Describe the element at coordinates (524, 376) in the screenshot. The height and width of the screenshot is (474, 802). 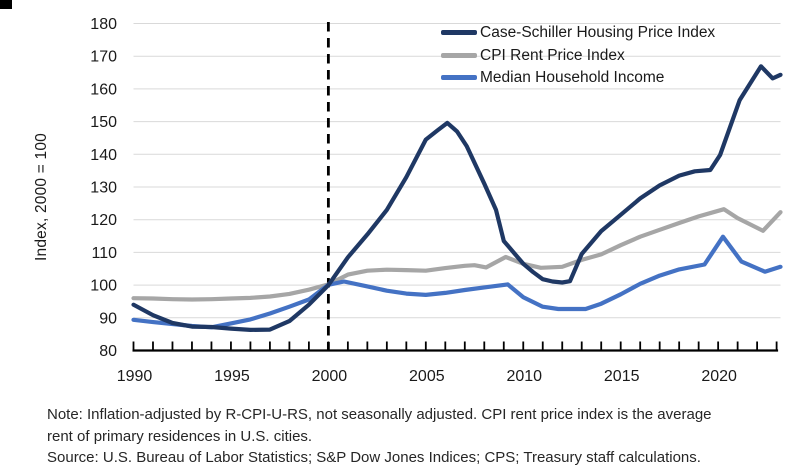
I see `x-tick-label: 2010` at that location.